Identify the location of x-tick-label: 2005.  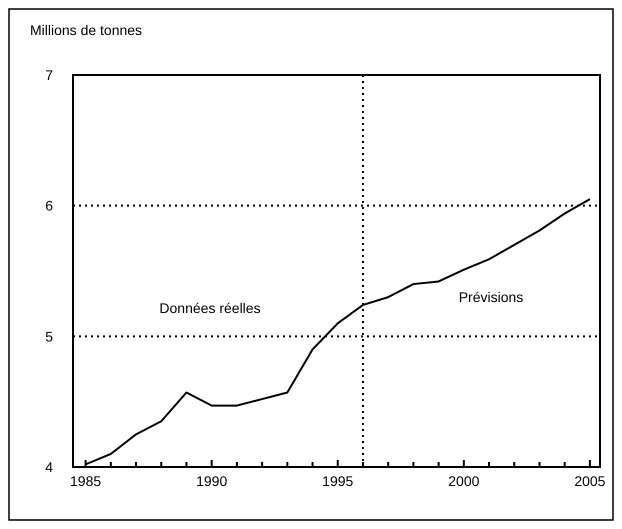
(590, 481).